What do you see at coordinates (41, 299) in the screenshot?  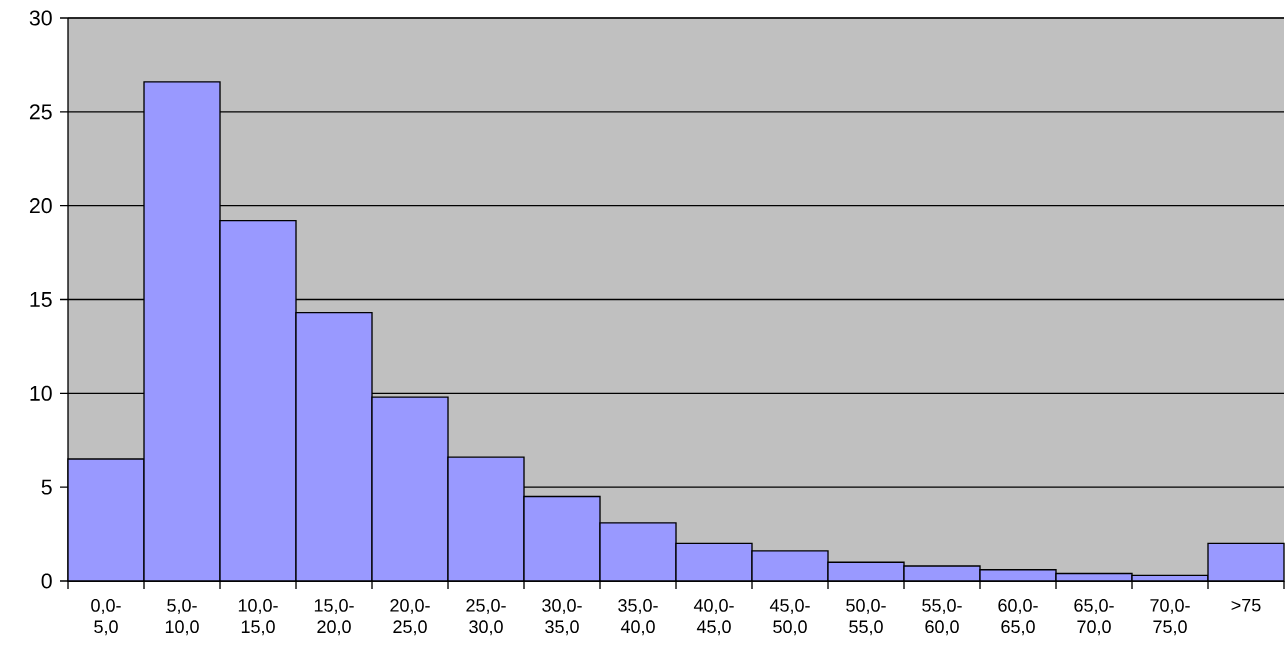 I see `y-tick-label: 15` at bounding box center [41, 299].